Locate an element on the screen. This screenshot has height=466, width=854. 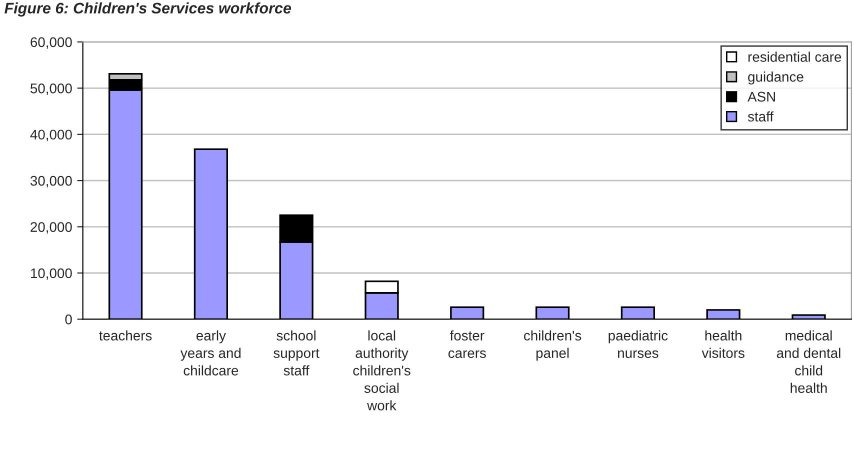
legend-label: ASN is located at coordinates (761, 97).